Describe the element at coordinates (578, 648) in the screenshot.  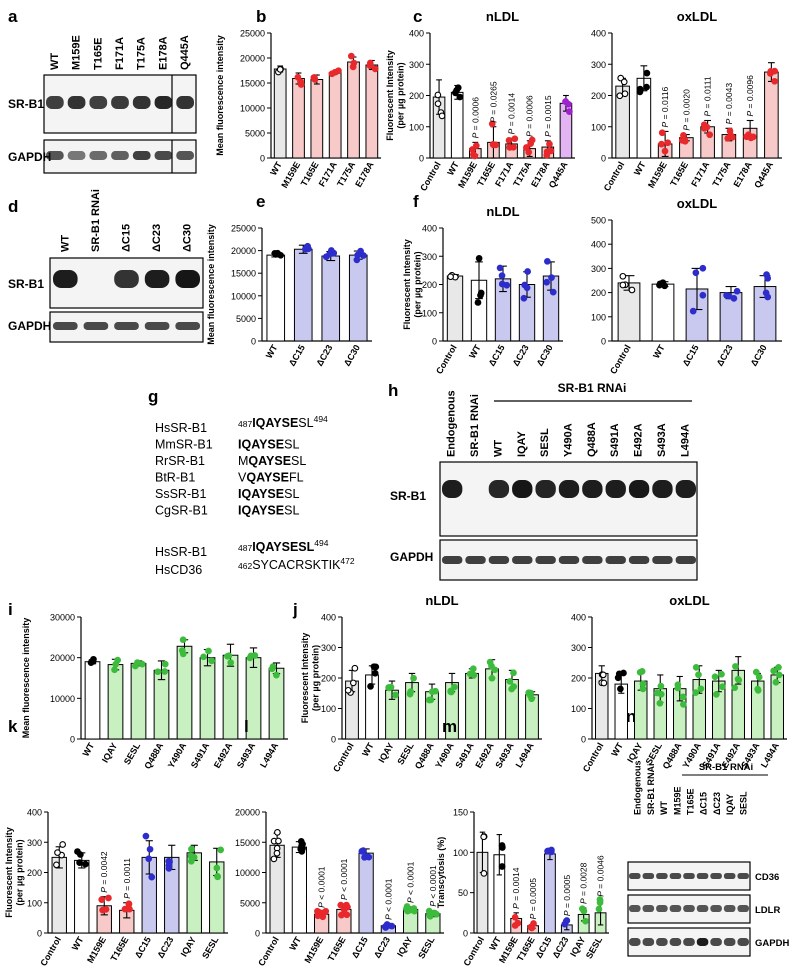
I see `y-tick-label: 300` at that location.